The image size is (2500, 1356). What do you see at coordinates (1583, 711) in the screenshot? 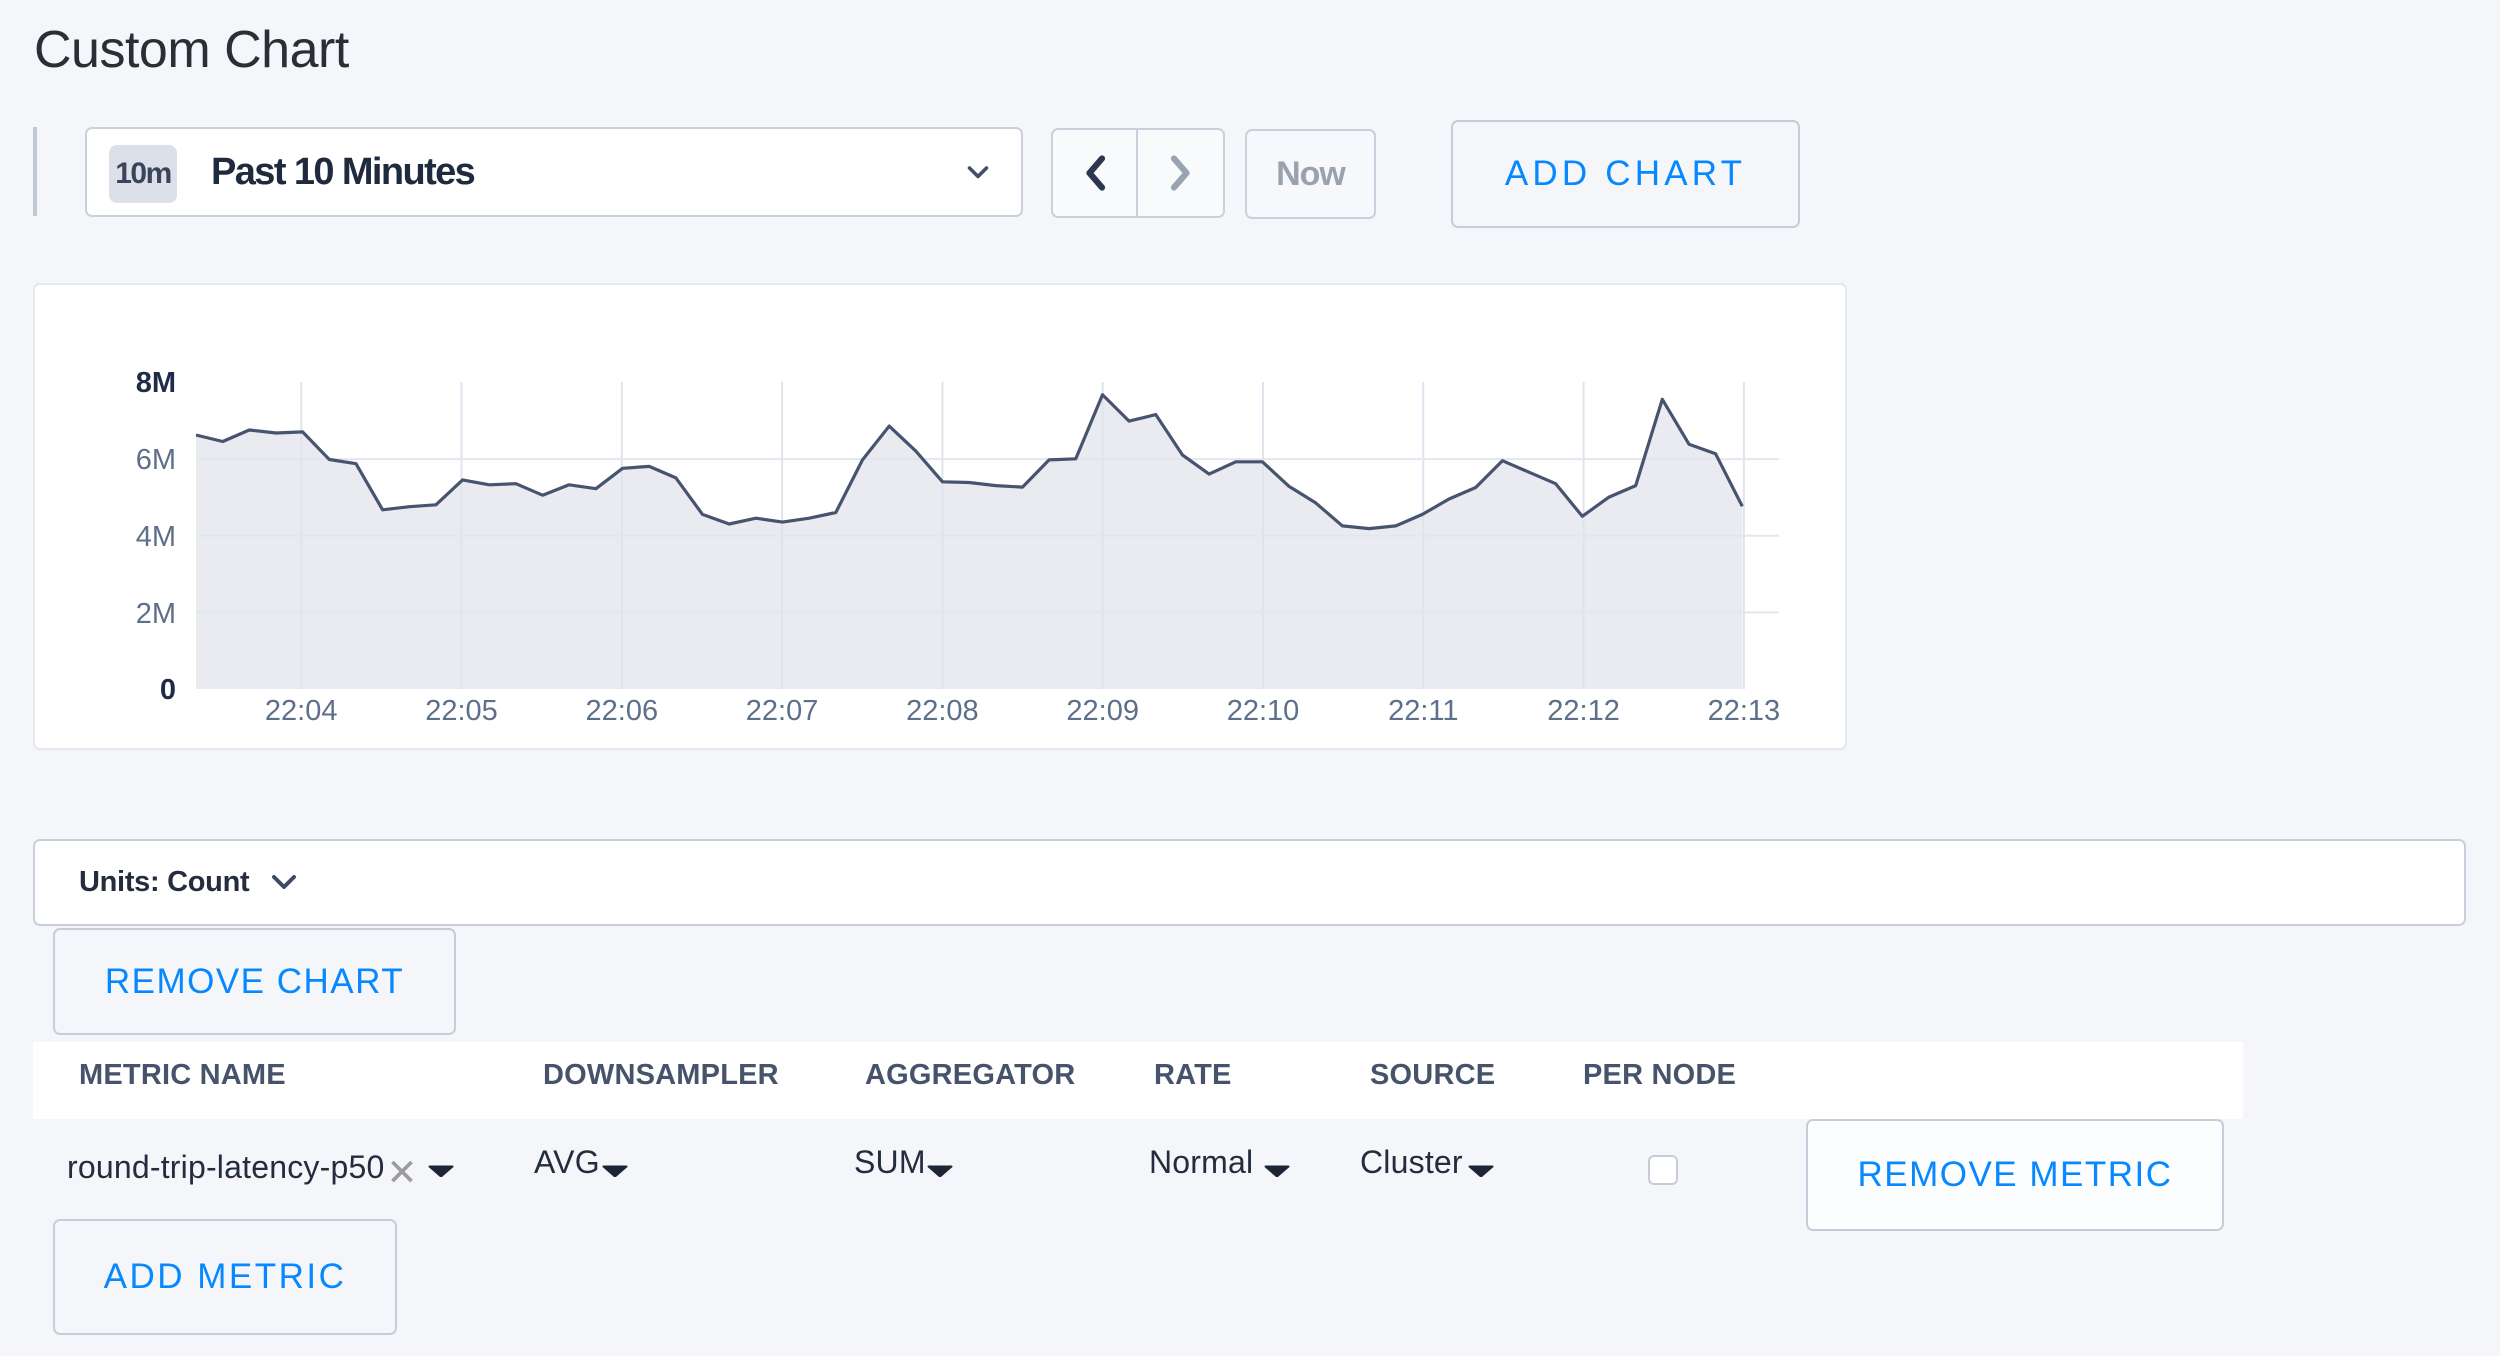
I see `svg-text: 22:12` at bounding box center [1583, 711].